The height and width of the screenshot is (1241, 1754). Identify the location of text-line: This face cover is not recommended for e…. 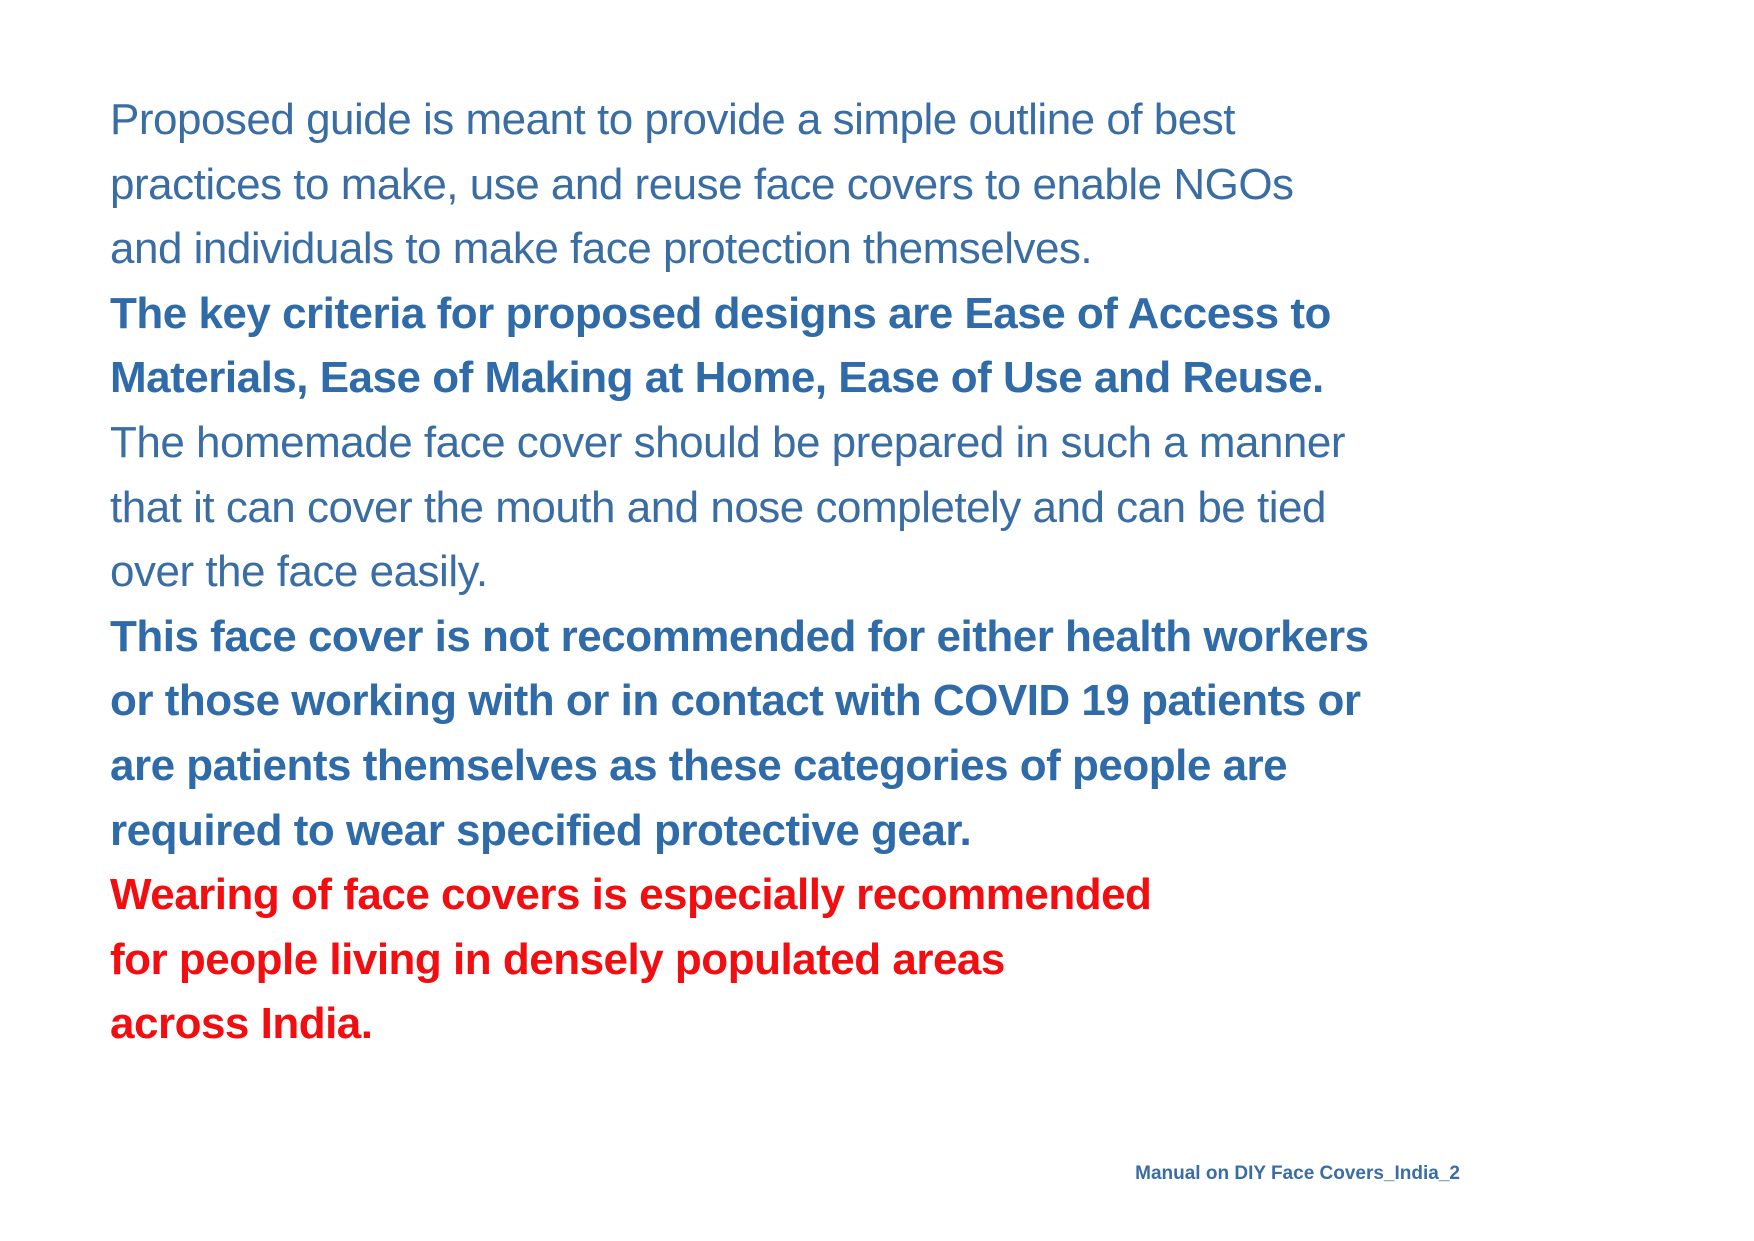
(739, 636).